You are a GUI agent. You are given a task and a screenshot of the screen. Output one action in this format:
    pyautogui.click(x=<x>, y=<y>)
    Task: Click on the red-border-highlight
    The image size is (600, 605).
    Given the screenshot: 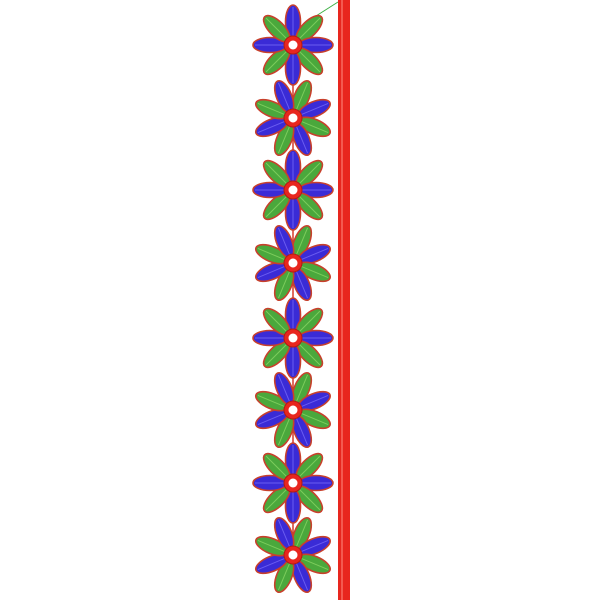 What is the action you would take?
    pyautogui.click(x=342, y=300)
    